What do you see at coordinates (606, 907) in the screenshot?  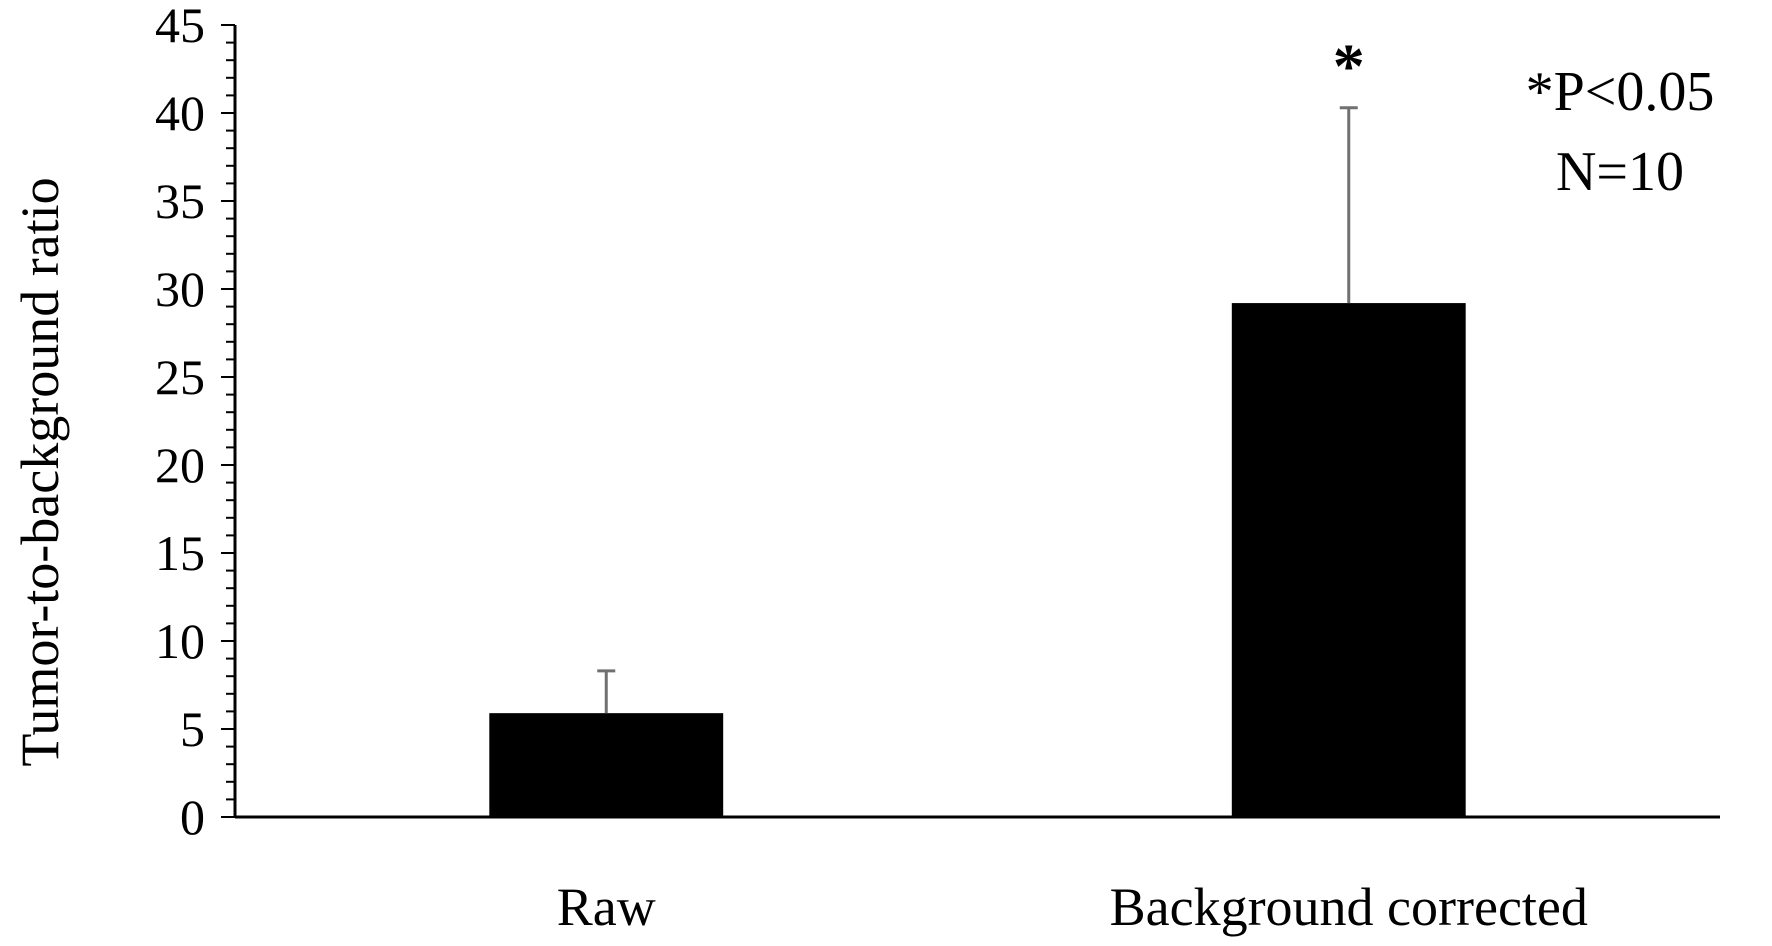 I see `x-category-label: Raw` at bounding box center [606, 907].